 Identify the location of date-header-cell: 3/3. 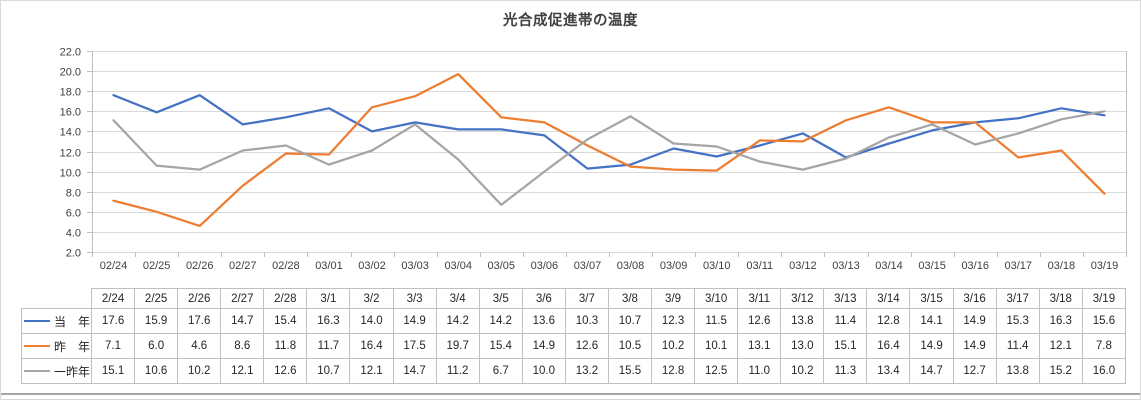
(414, 298).